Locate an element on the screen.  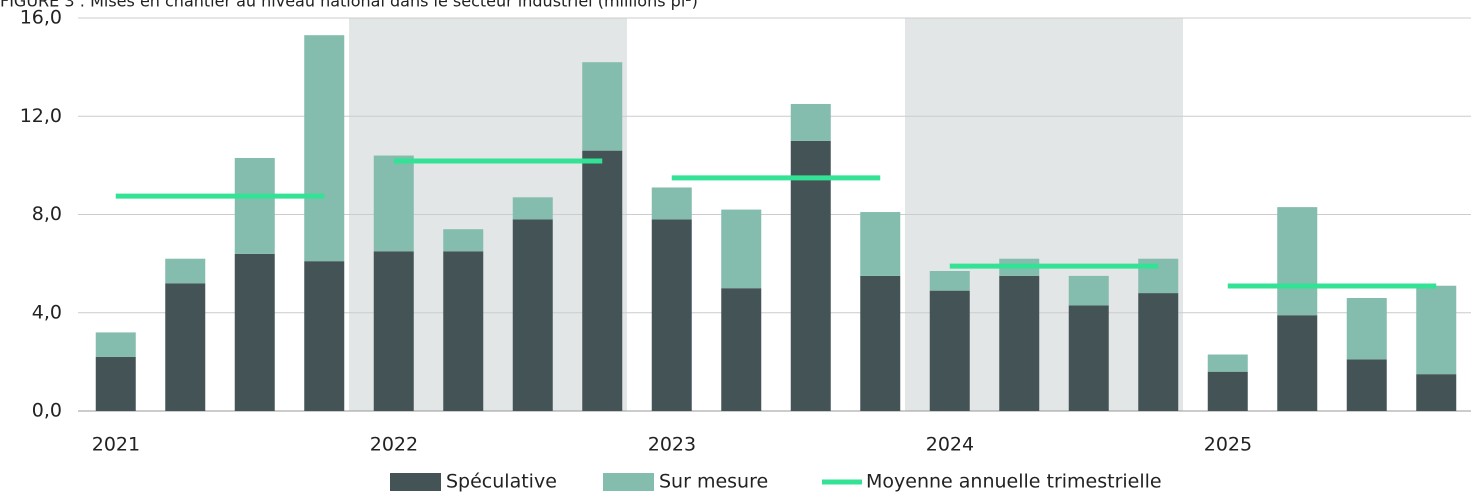
legend-label: Sur mesure is located at coordinates (713, 482).